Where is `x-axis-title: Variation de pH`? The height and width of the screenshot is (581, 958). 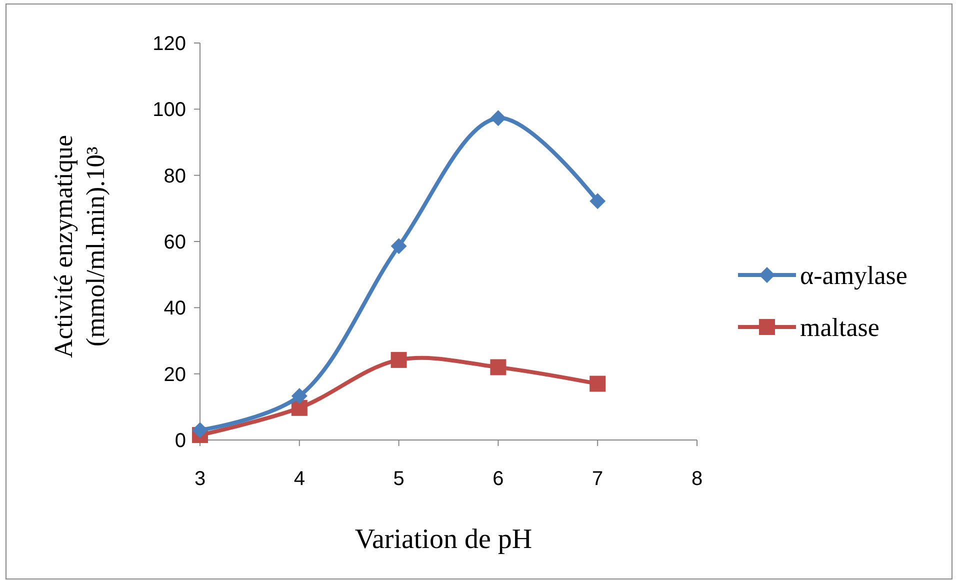
x-axis-title: Variation de pH is located at coordinates (443, 539).